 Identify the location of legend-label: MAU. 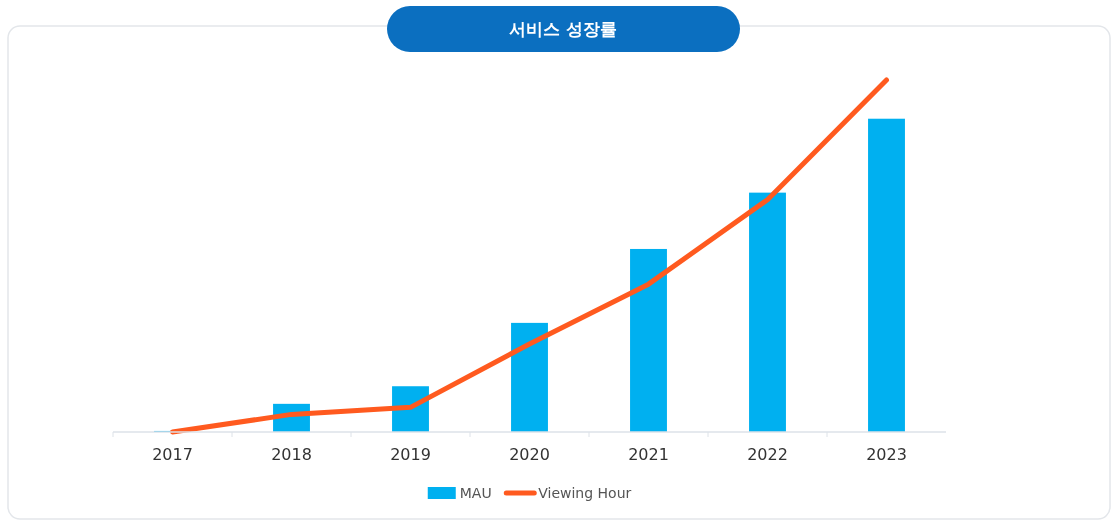
(475, 493).